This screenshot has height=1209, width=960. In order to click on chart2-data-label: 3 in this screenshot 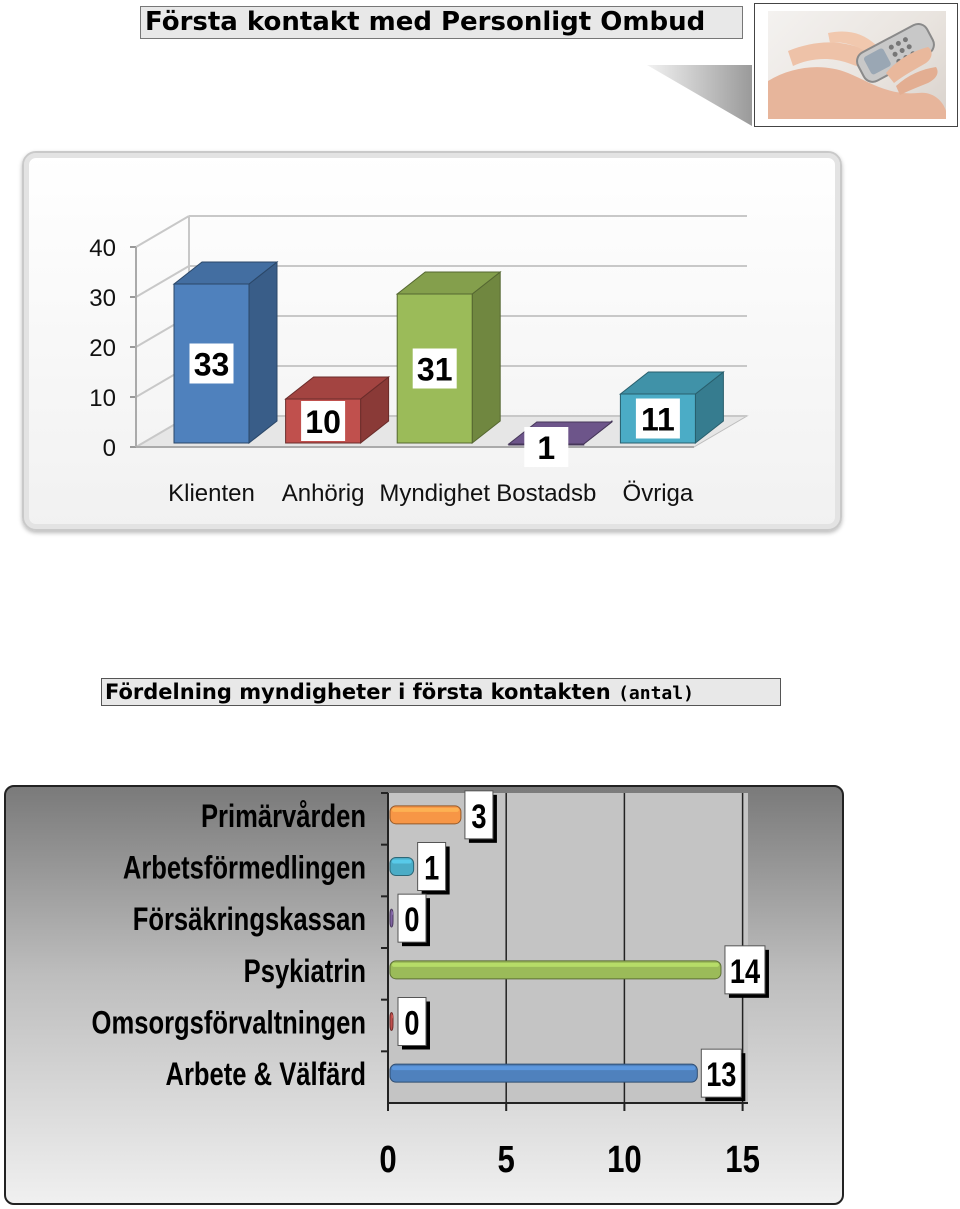, I will do `click(478, 816)`.